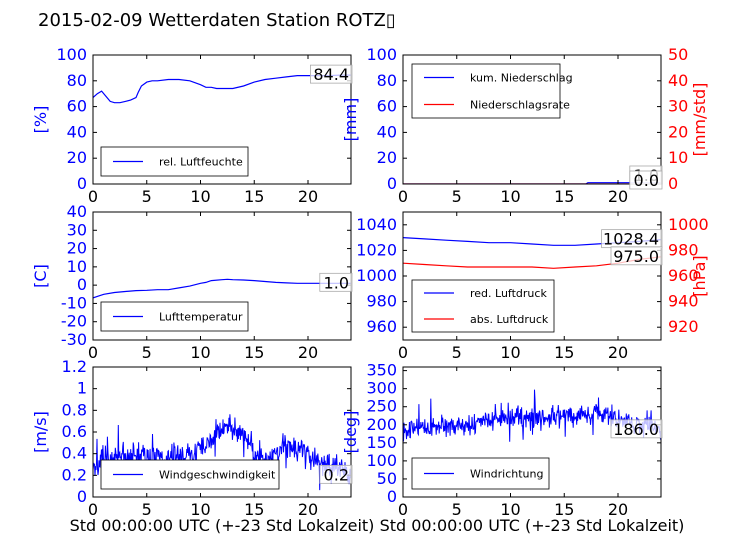 This screenshot has height=552, width=736. Describe the element at coordinates (381, 460) in the screenshot. I see `y-tick-label: 100` at that location.